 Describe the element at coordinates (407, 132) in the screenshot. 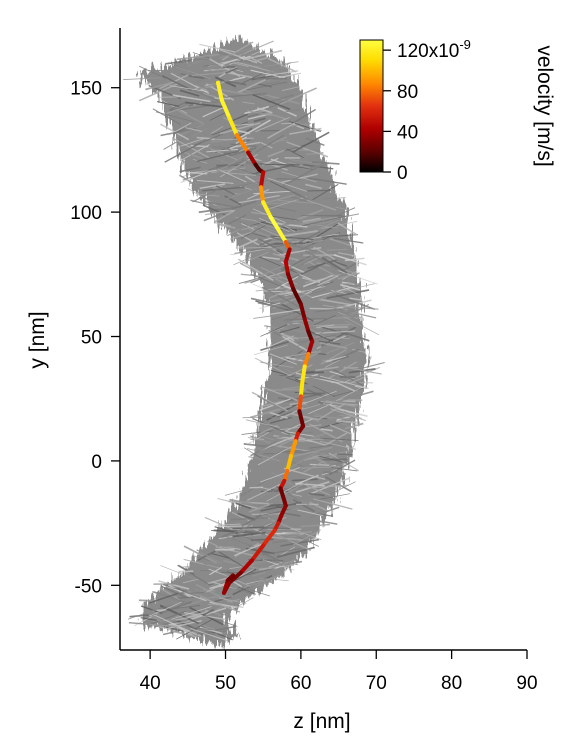

I see `colorbar-tick-label: 40` at that location.